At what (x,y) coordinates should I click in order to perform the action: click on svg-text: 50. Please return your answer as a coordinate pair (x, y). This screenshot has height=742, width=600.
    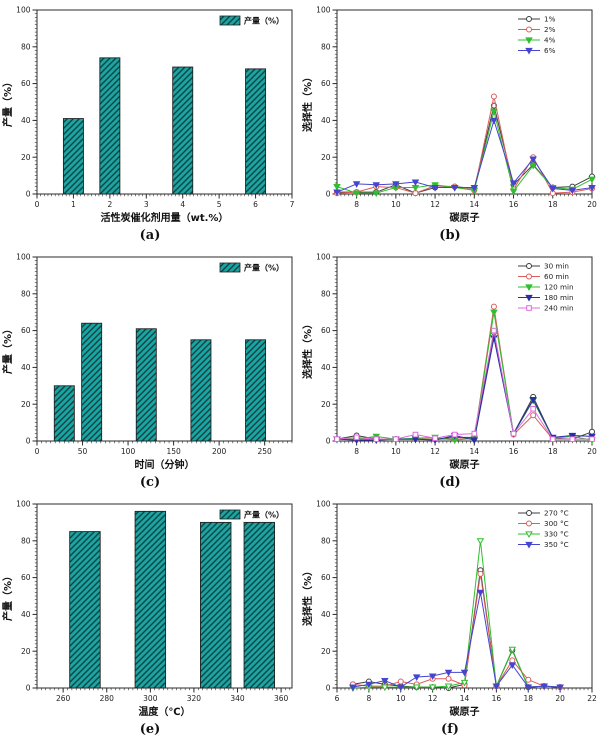
    Looking at the image, I should click on (83, 451).